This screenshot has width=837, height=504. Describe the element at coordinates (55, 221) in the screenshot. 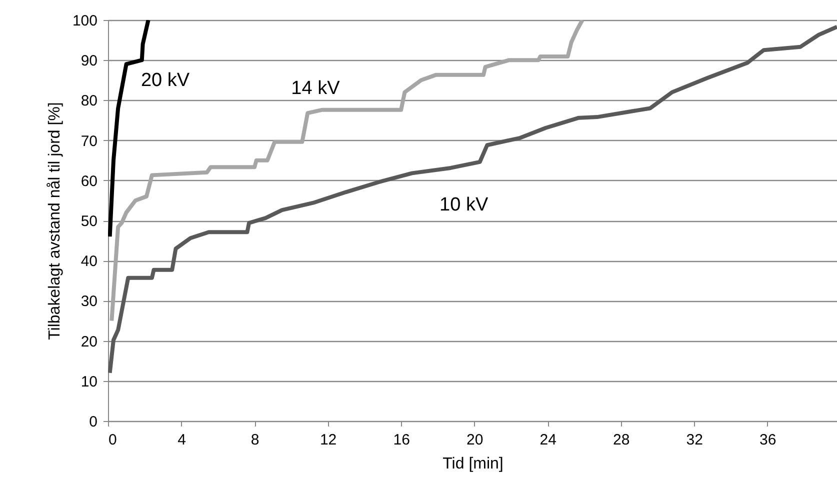

I see `y-axis-title: Tilbakelagt avstand nål til jord [%]` at that location.